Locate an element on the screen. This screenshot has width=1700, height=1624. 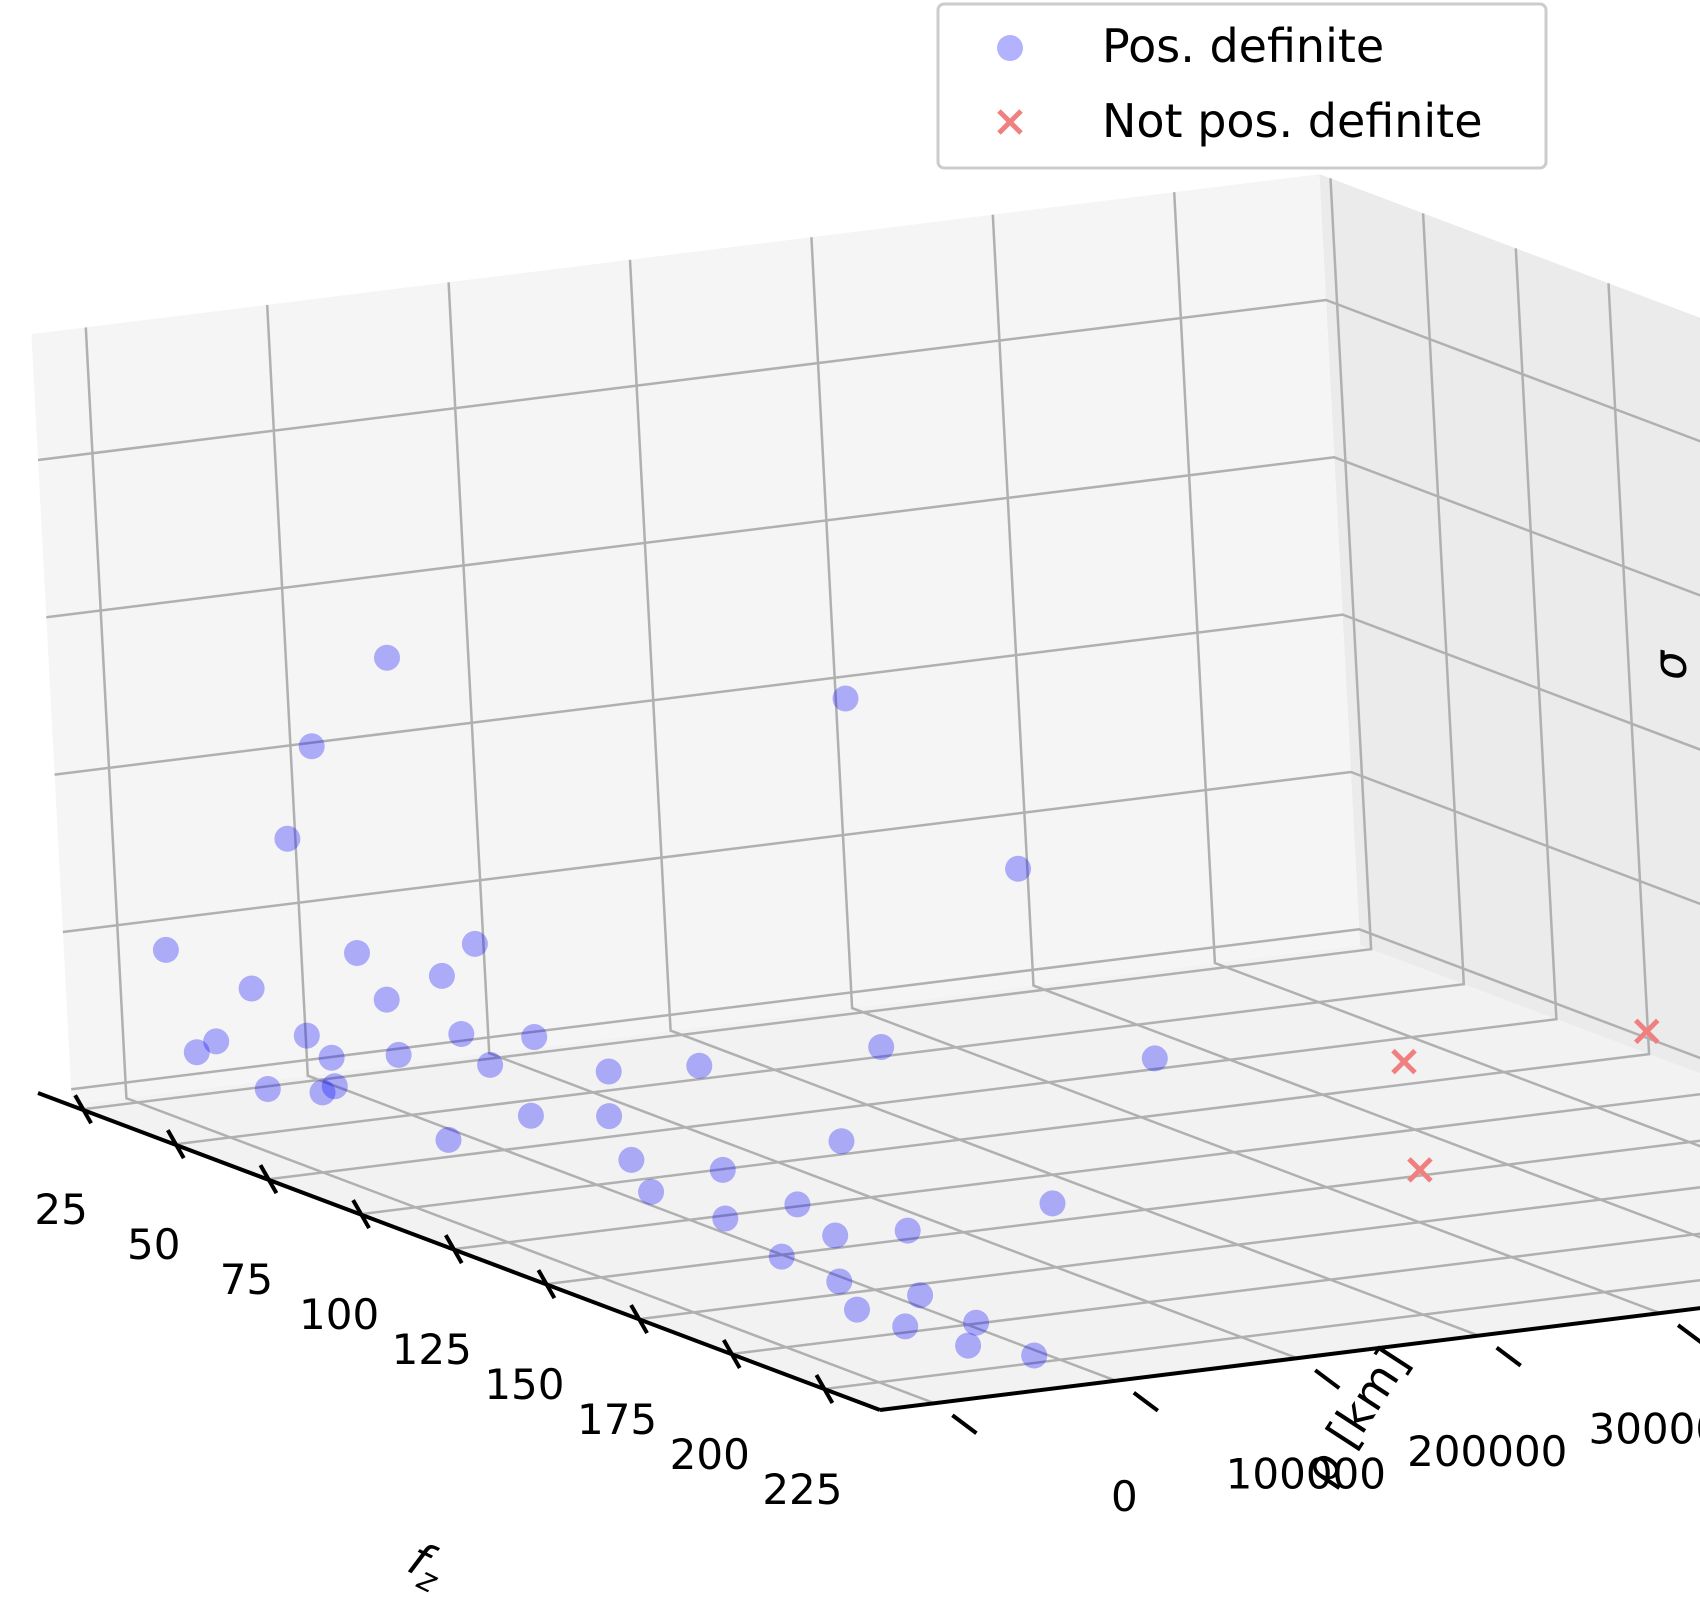
legend-marker-pos-definite is located at coordinates (1010, 48).